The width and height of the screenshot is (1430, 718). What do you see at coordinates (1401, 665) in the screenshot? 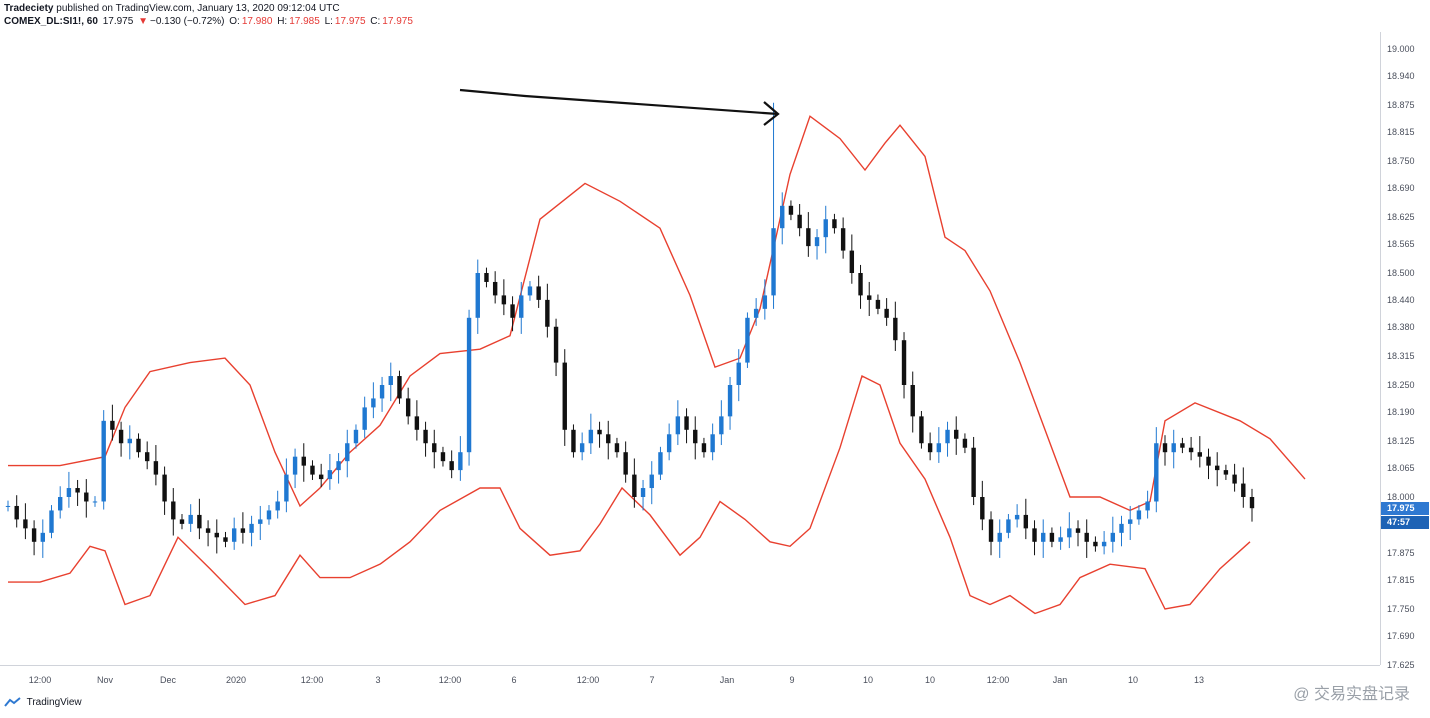
I see `y-tick-label: 17.625` at bounding box center [1401, 665].